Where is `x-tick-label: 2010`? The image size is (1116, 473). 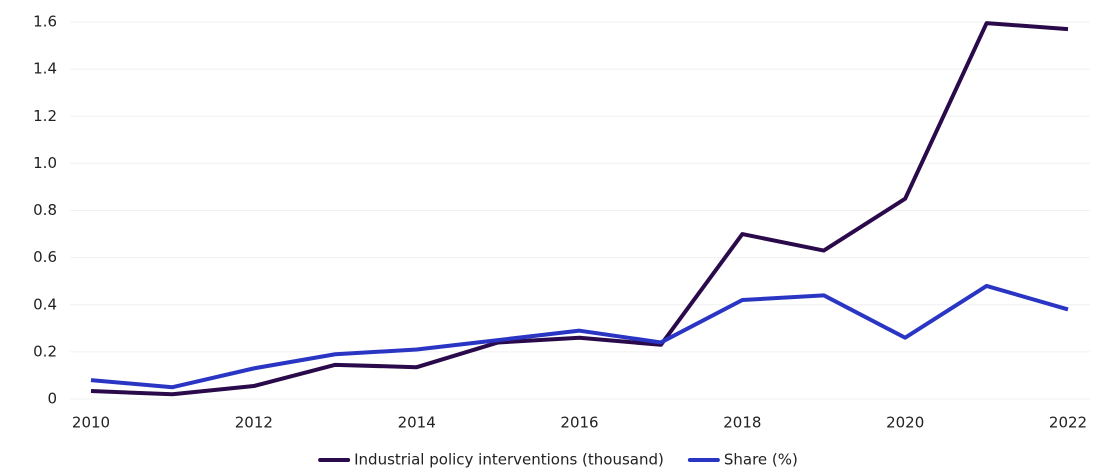
x-tick-label: 2010 is located at coordinates (91, 423).